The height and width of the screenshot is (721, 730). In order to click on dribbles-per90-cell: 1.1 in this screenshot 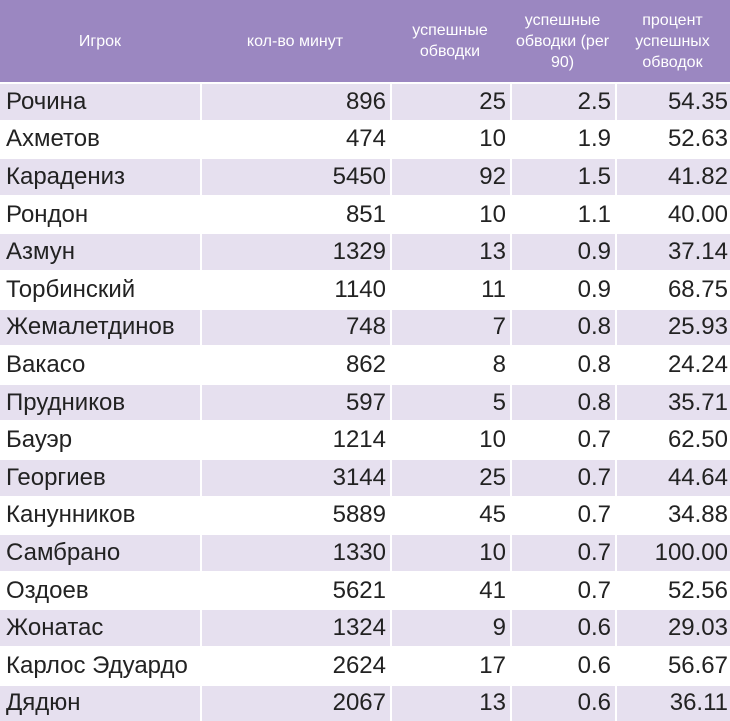, I will do `click(562, 214)`.